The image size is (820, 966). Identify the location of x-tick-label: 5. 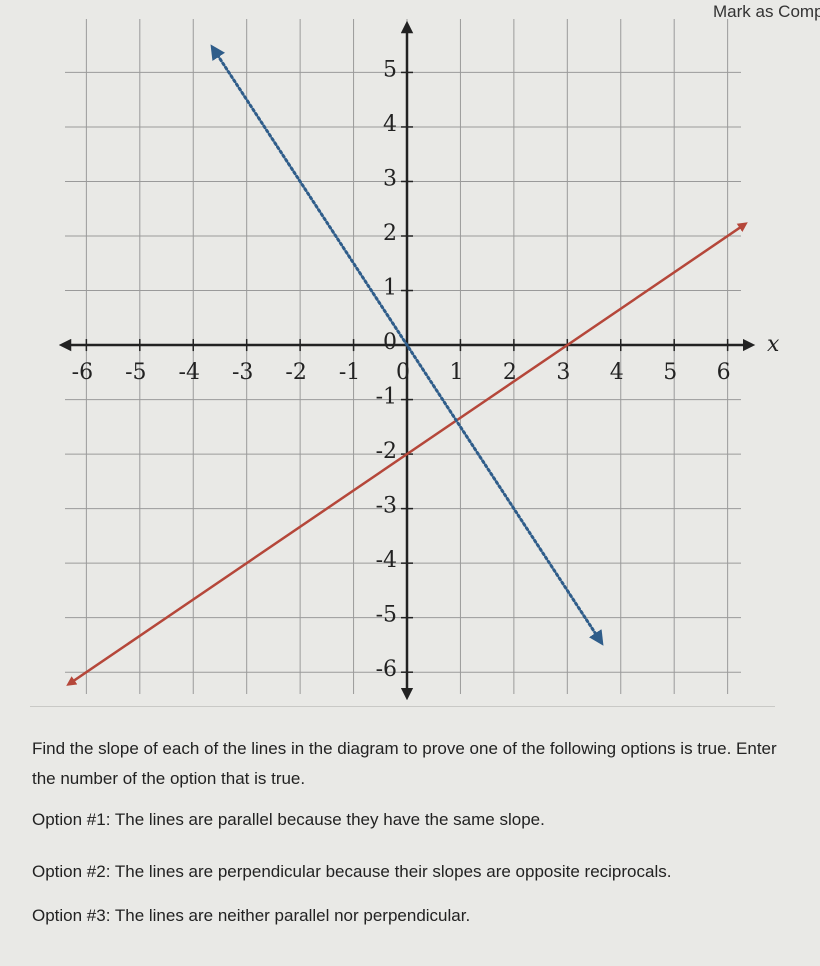
(670, 372).